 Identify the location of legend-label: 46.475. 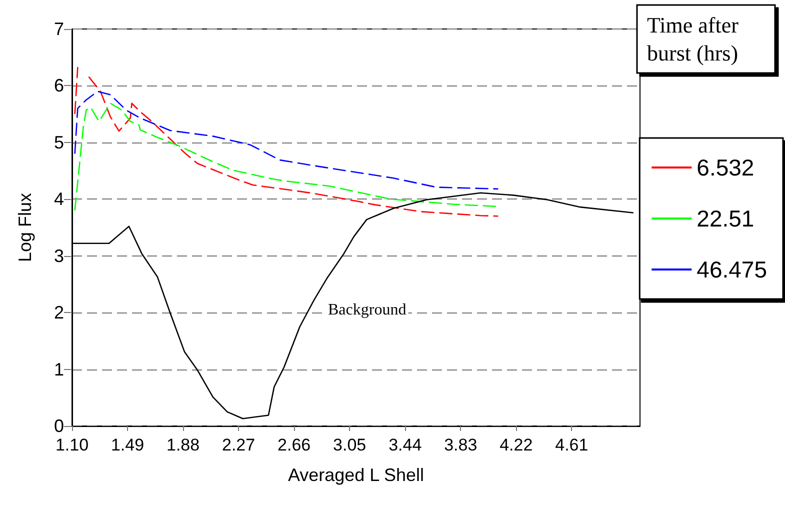
(732, 269).